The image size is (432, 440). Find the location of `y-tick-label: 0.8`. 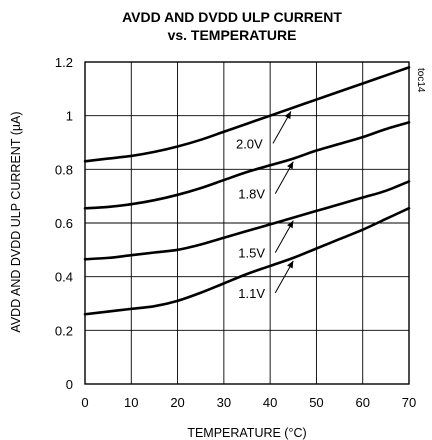

y-tick-label: 0.8 is located at coordinates (64, 169).